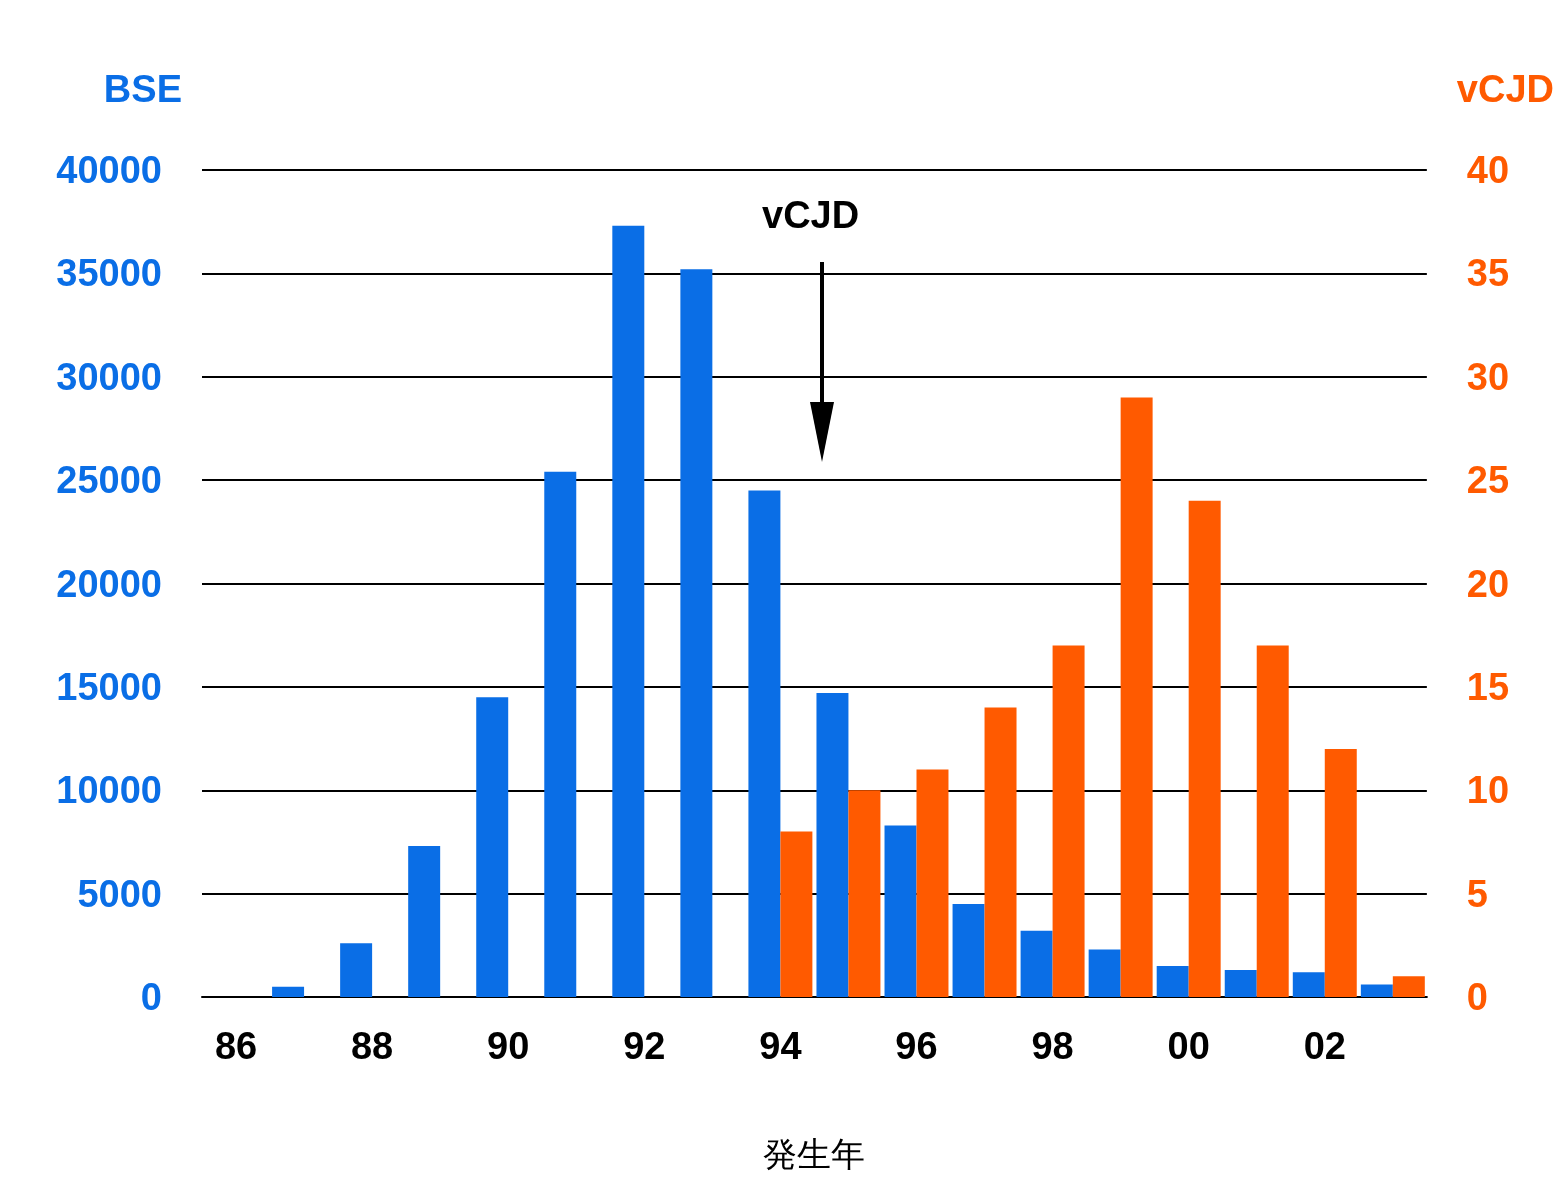 The width and height of the screenshot is (1557, 1177). I want to click on x-axis-title: 発生年, so click(814, 1154).